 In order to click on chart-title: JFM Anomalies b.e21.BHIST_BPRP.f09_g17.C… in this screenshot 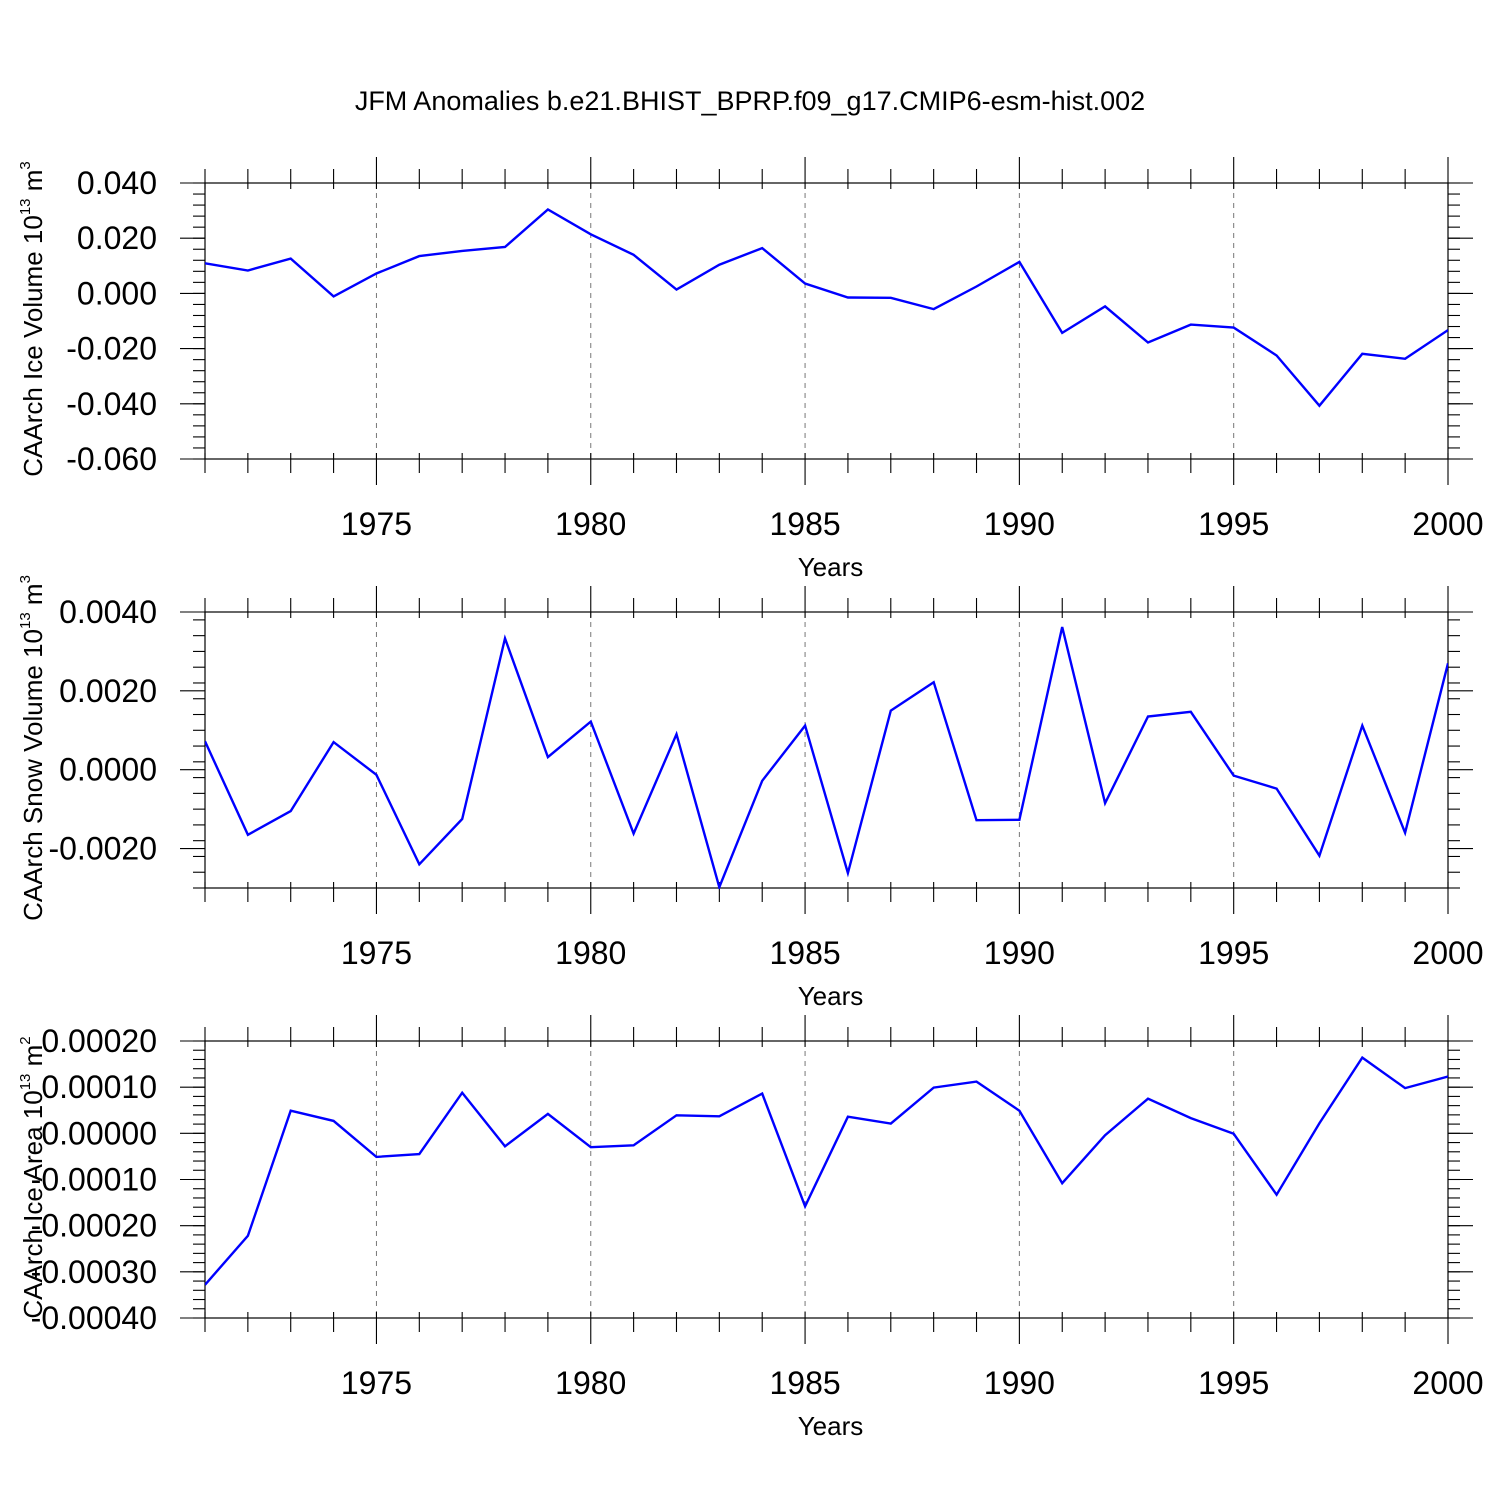, I will do `click(750, 101)`.